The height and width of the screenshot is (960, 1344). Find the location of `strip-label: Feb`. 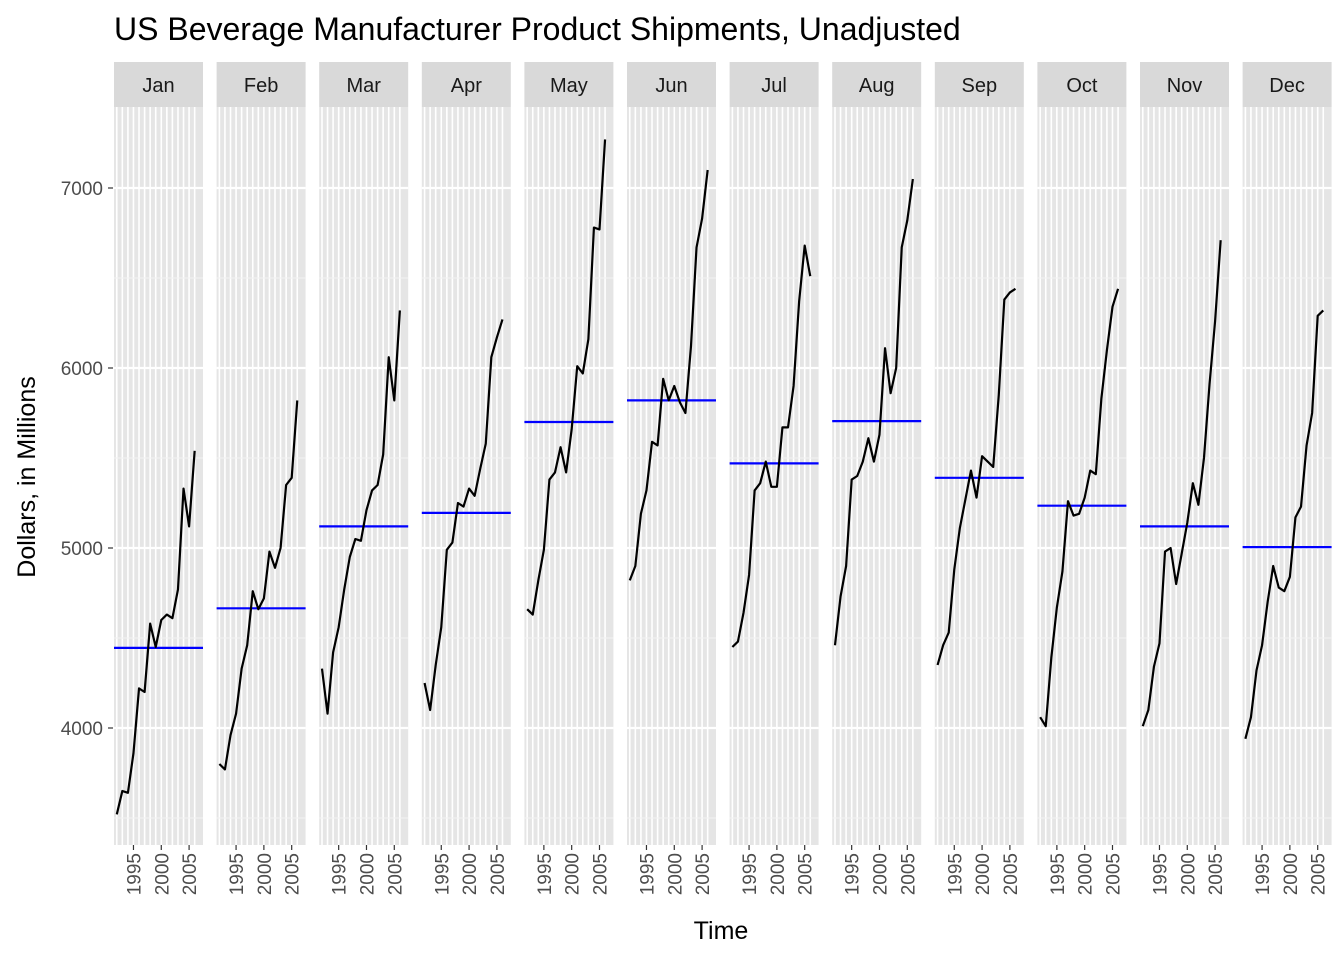

strip-label: Feb is located at coordinates (261, 86).